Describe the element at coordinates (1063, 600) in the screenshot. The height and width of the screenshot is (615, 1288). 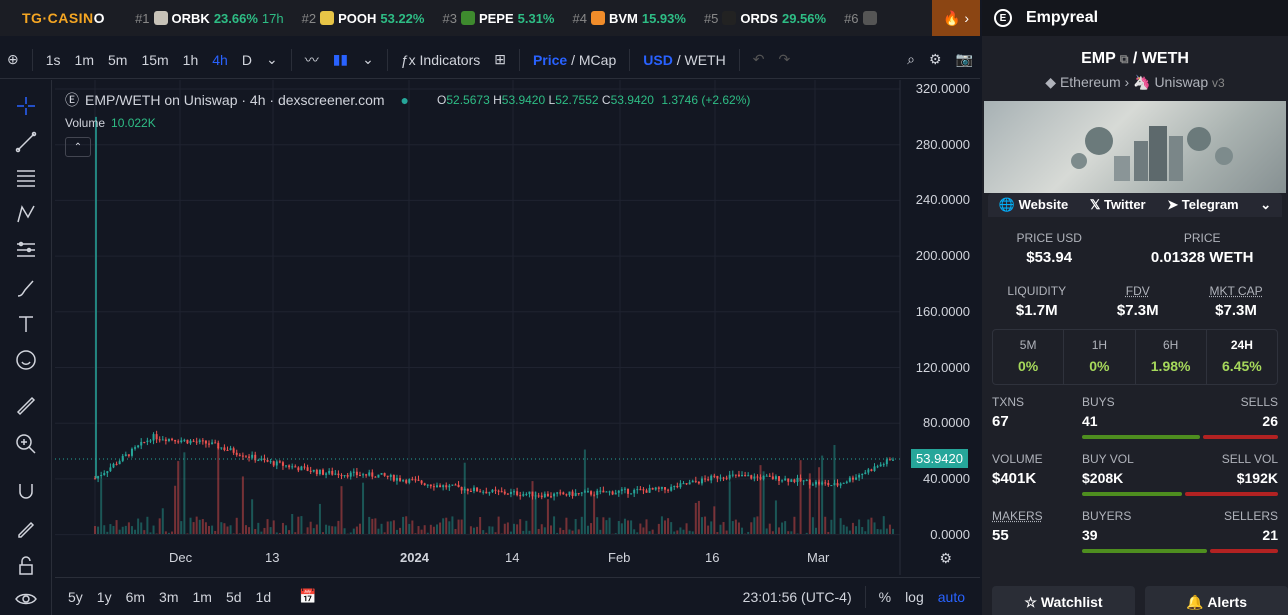
I see `watchlist-button: ☆ Watchlist` at that location.